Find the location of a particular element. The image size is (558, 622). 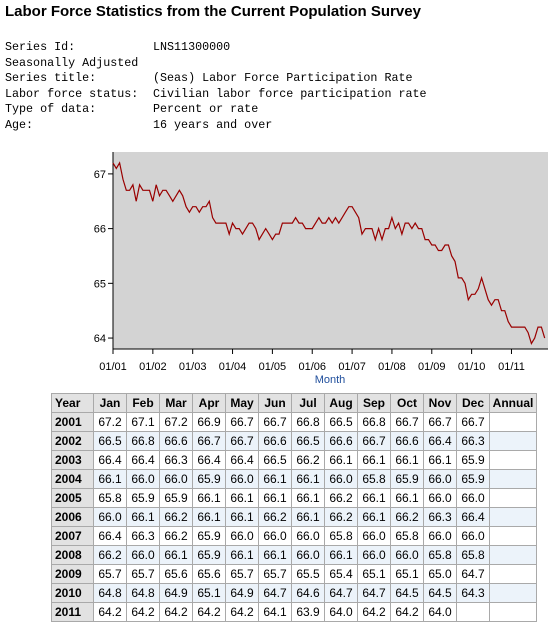

column-header: May is located at coordinates (242, 403).